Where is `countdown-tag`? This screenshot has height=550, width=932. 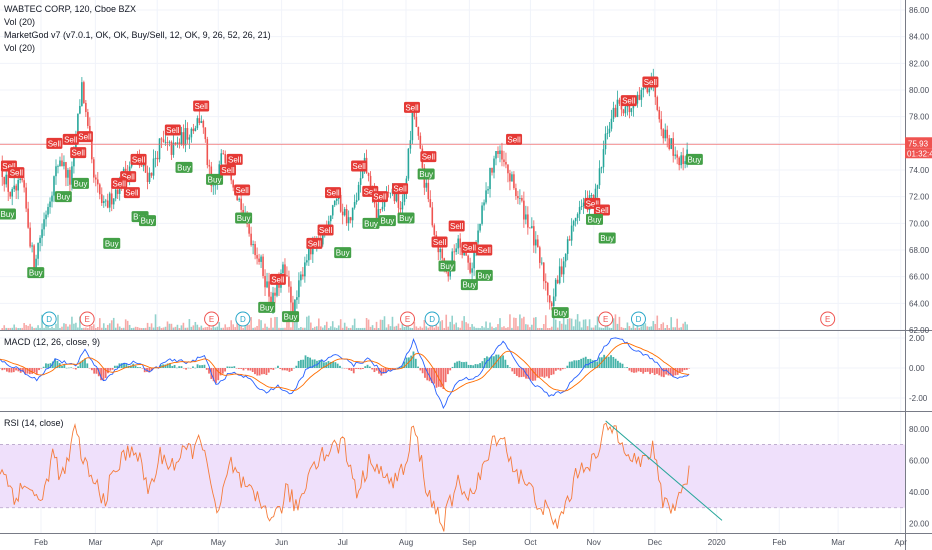
countdown-tag is located at coordinates (918, 153).